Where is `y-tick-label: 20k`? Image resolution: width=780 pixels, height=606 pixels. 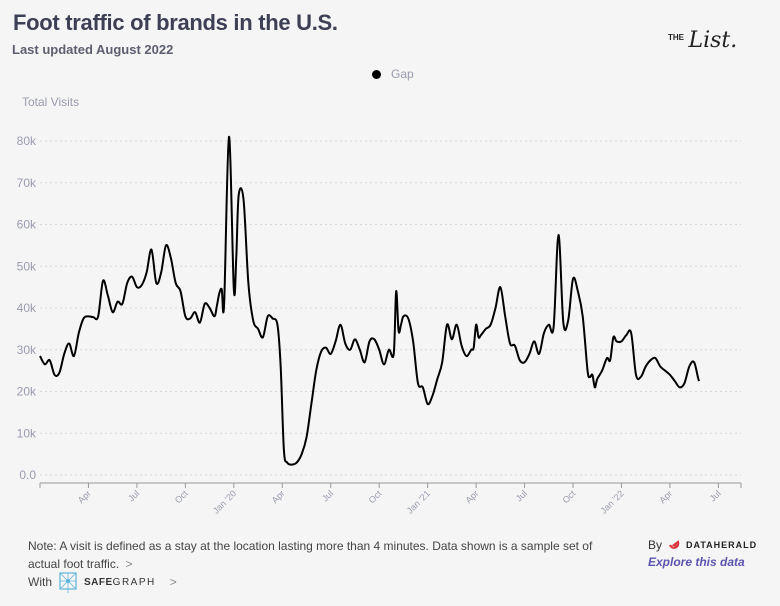 y-tick-label: 20k is located at coordinates (27, 392).